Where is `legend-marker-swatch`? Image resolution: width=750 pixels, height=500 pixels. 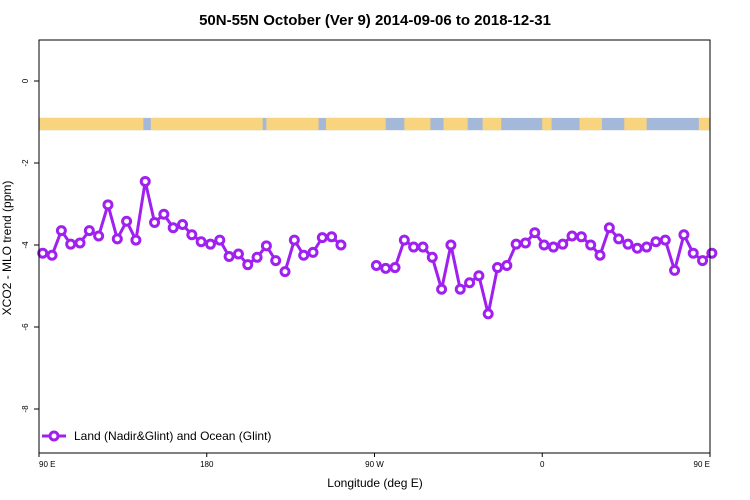 legend-marker-swatch is located at coordinates (54, 436).